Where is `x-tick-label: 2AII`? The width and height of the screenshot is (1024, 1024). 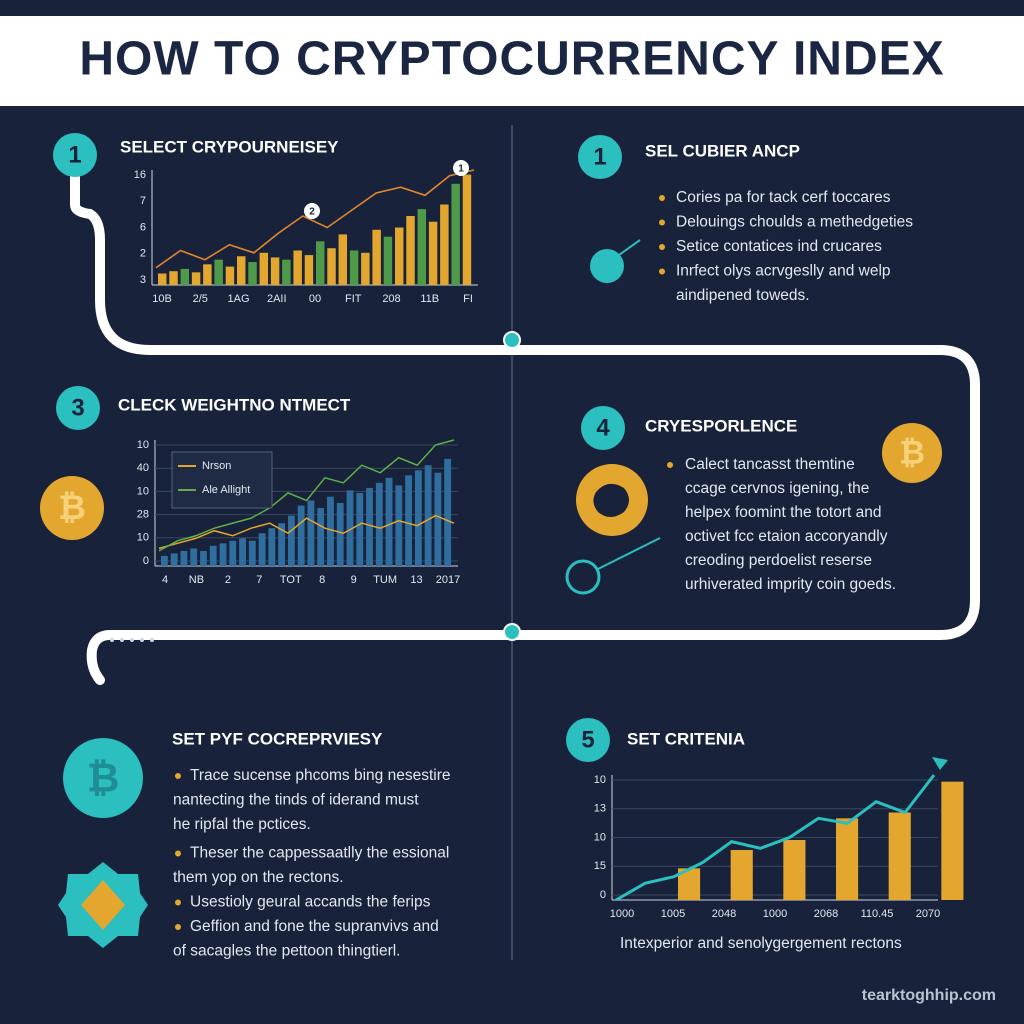 x-tick-label: 2AII is located at coordinates (277, 299).